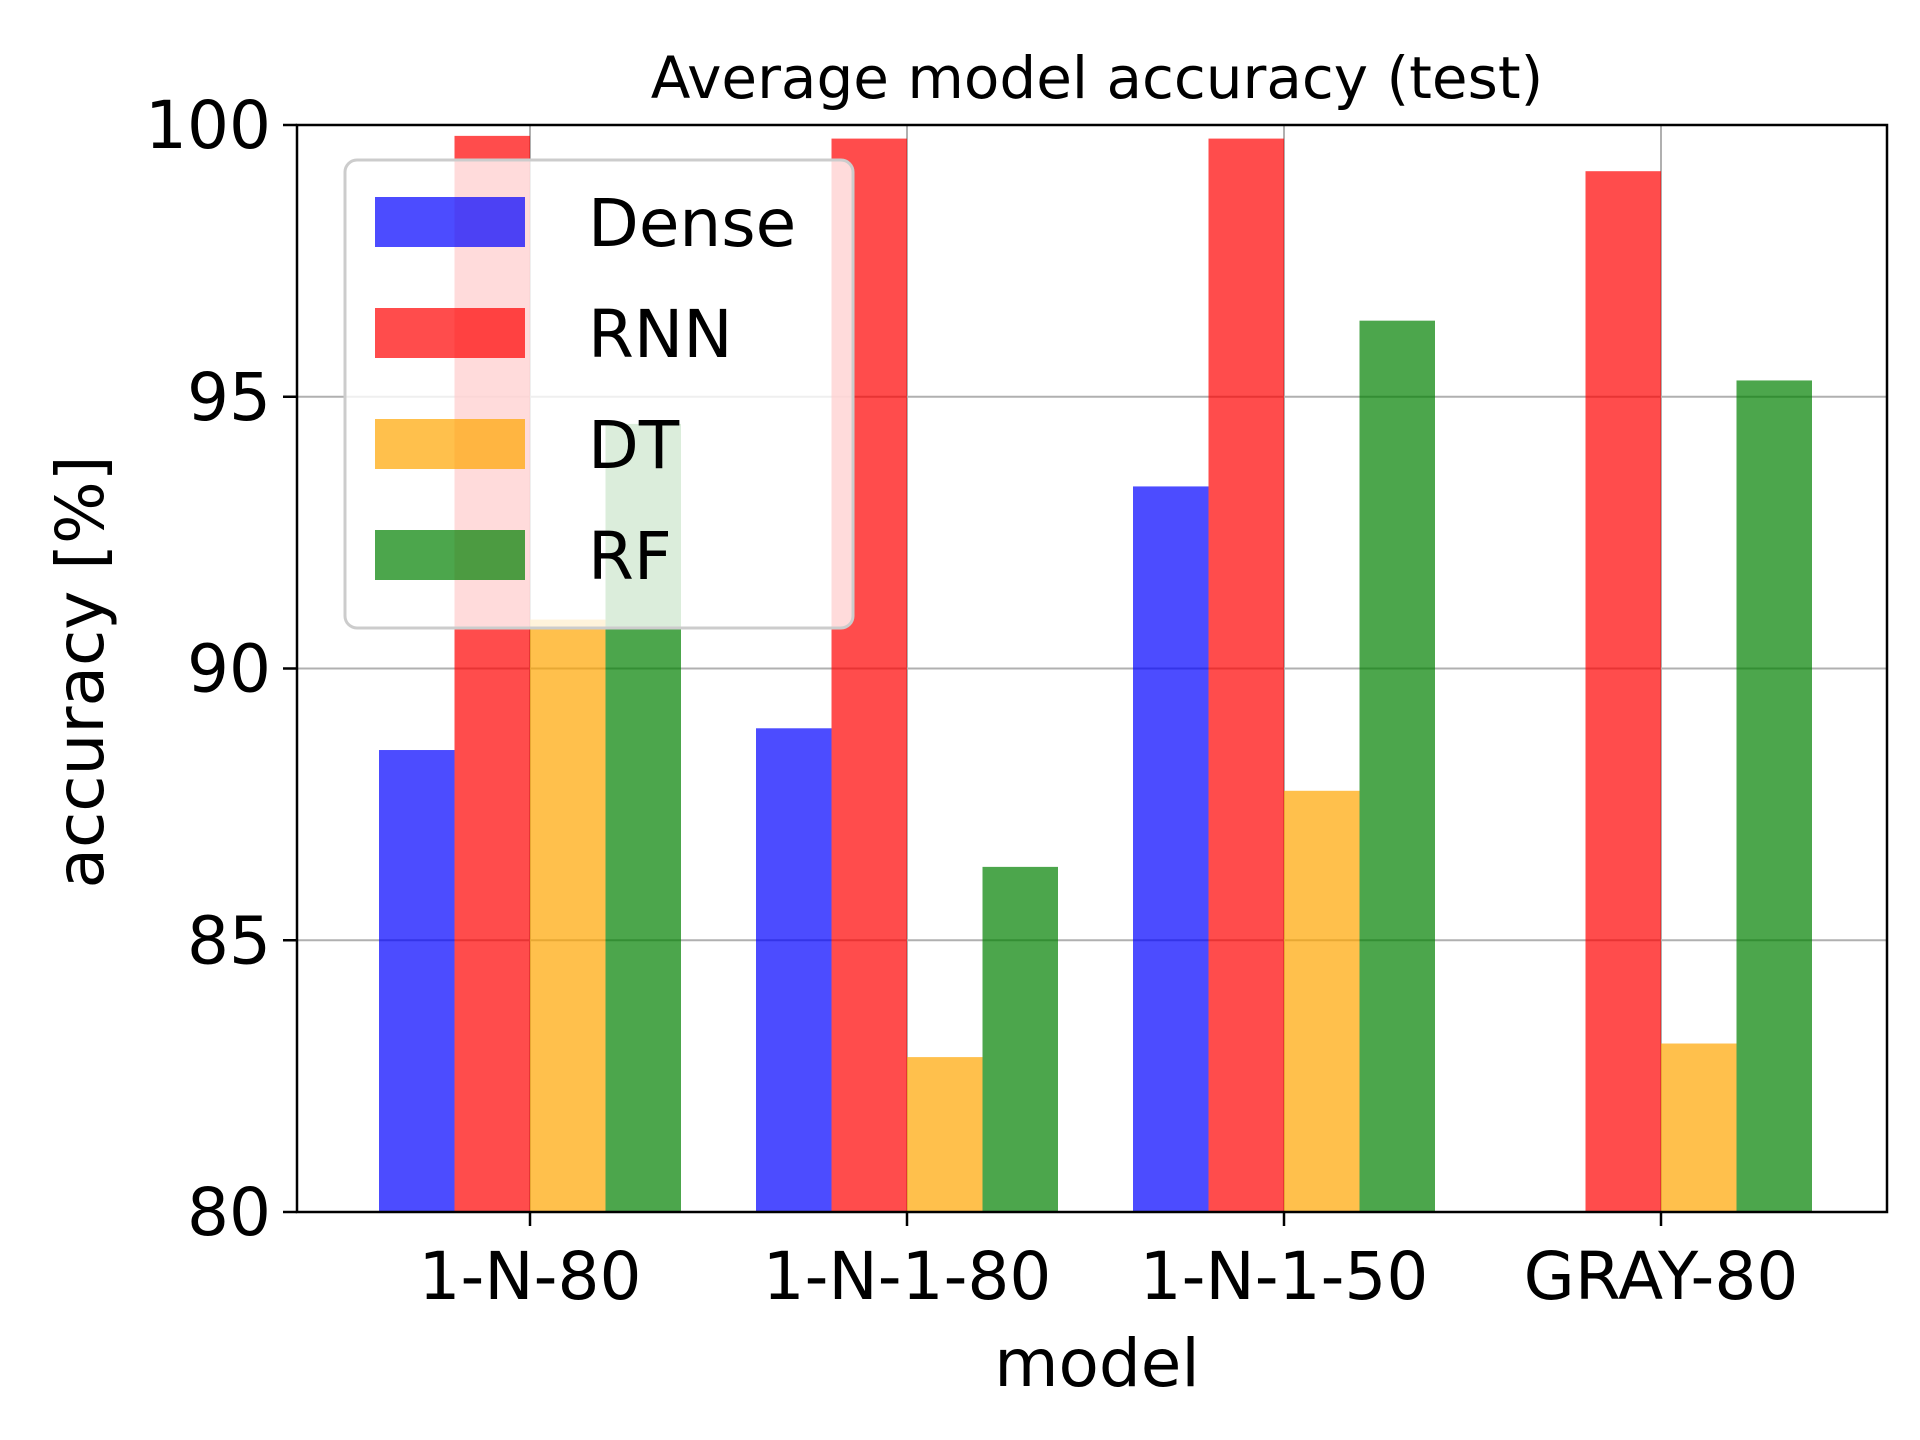 The height and width of the screenshot is (1440, 1920). Describe the element at coordinates (1097, 78) in the screenshot. I see `chart-title: Average model accuracy (test)` at that location.